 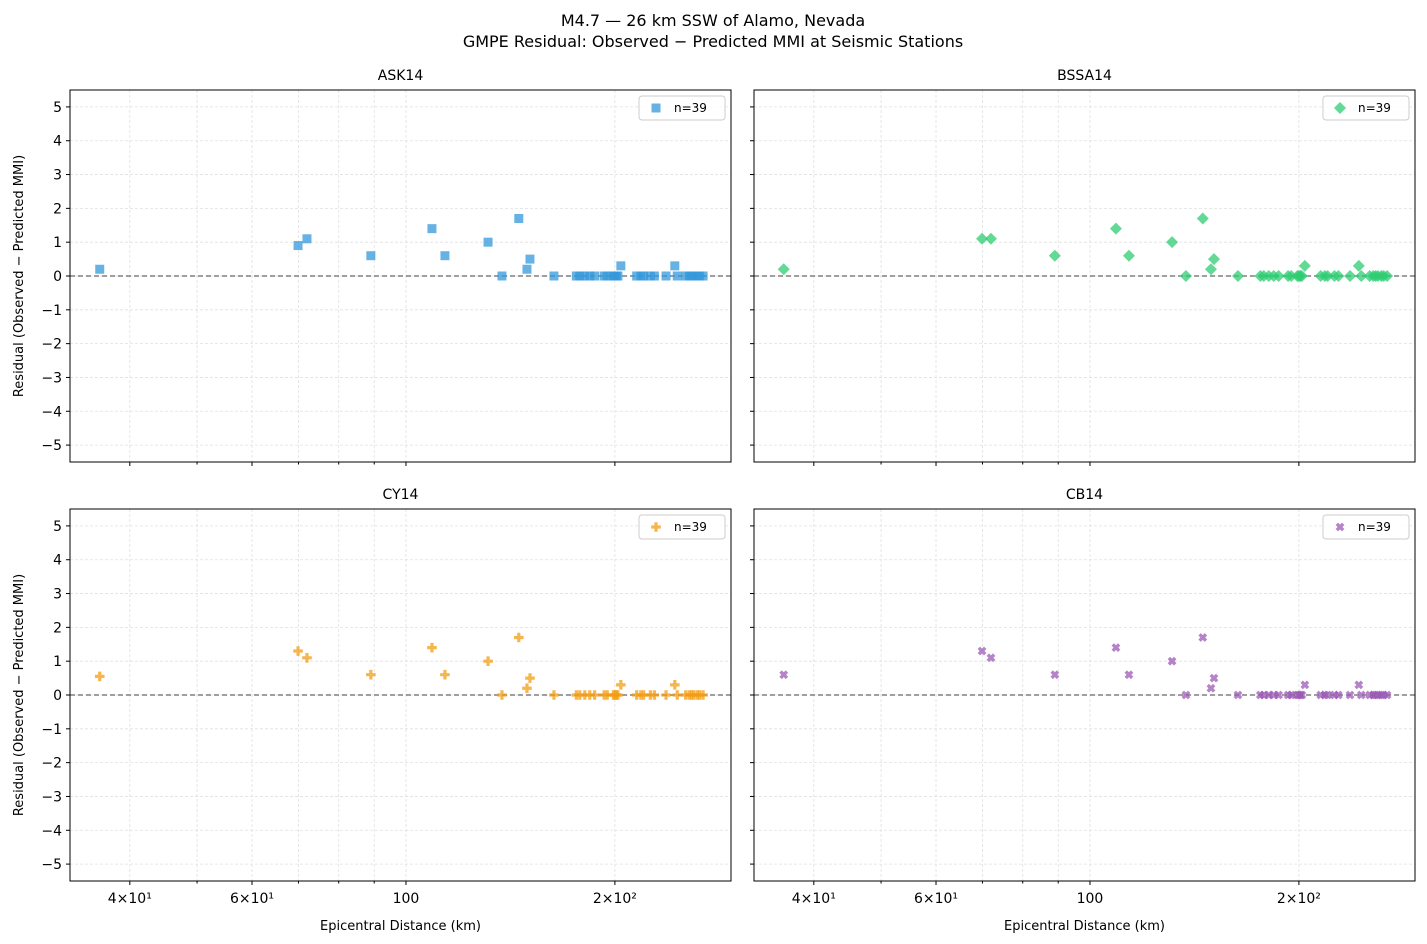 I want to click on y-tick-label: 3, so click(x=57, y=595).